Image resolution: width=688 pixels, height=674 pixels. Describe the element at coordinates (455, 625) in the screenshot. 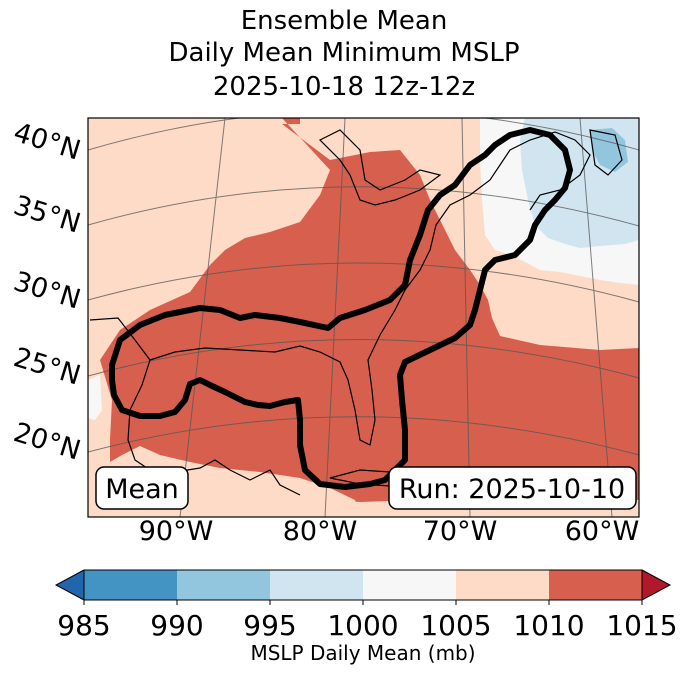

I see `colorbar-tick-label-1005: 1005` at that location.